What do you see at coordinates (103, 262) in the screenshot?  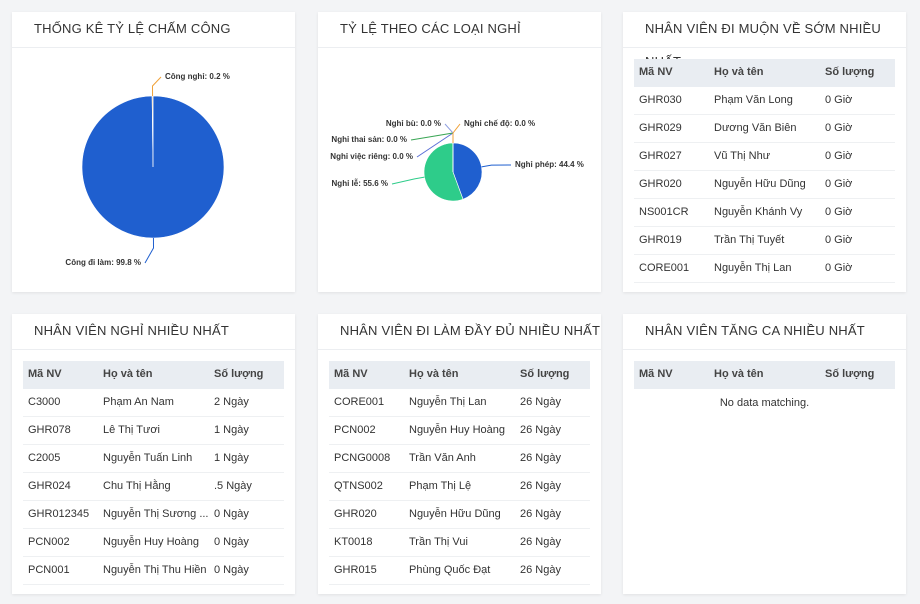 I see `slice-label: Công đi làm: 99.8 %` at bounding box center [103, 262].